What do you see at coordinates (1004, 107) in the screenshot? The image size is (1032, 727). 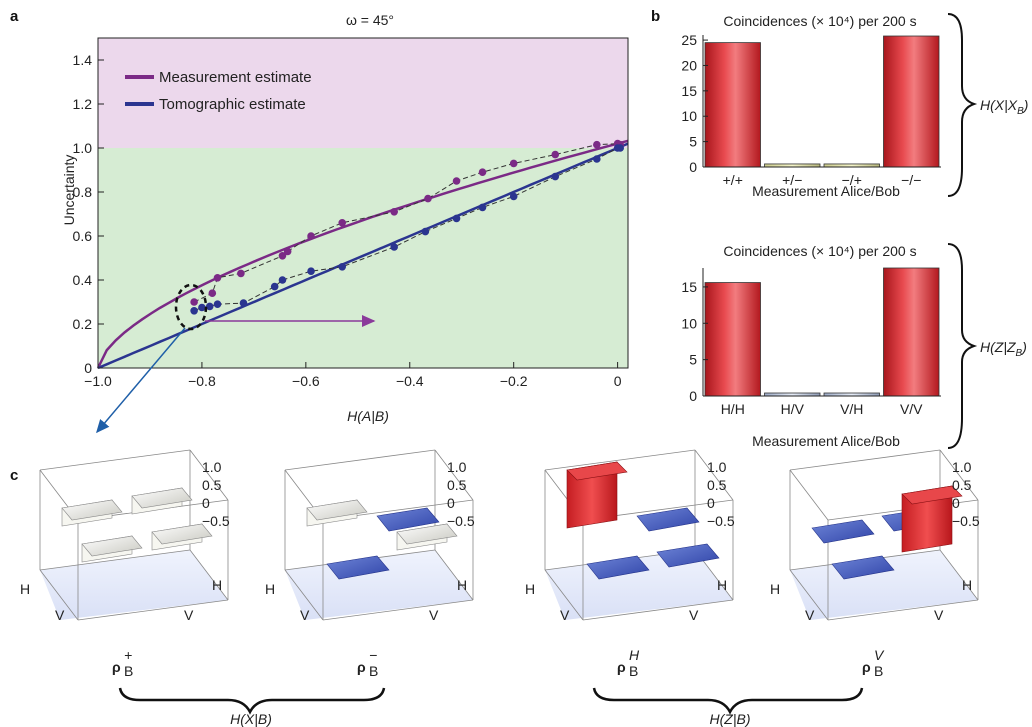 I see `brace-top-label: H(X|XB)` at bounding box center [1004, 107].